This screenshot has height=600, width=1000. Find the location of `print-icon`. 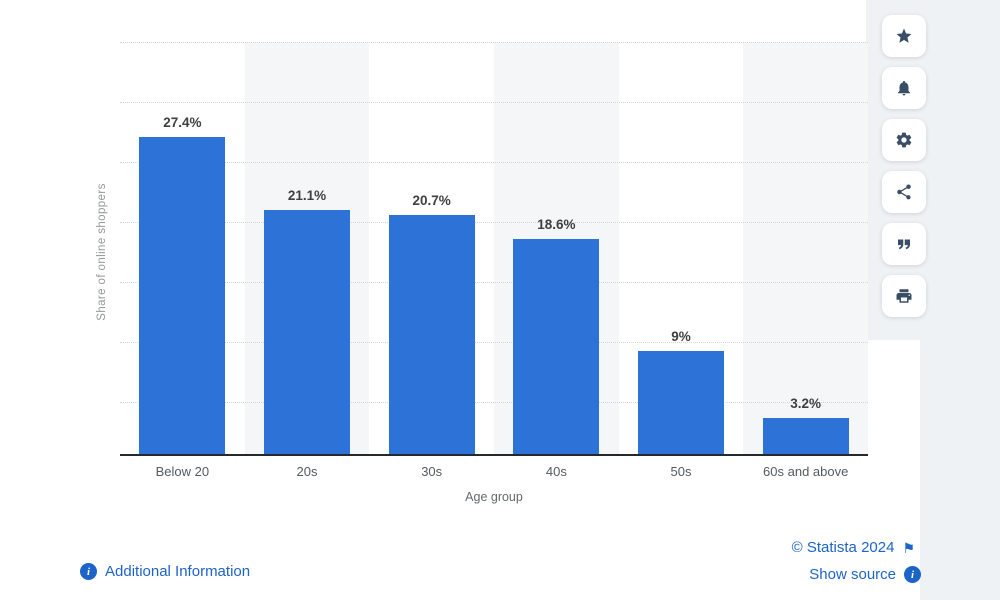

print-icon is located at coordinates (904, 296).